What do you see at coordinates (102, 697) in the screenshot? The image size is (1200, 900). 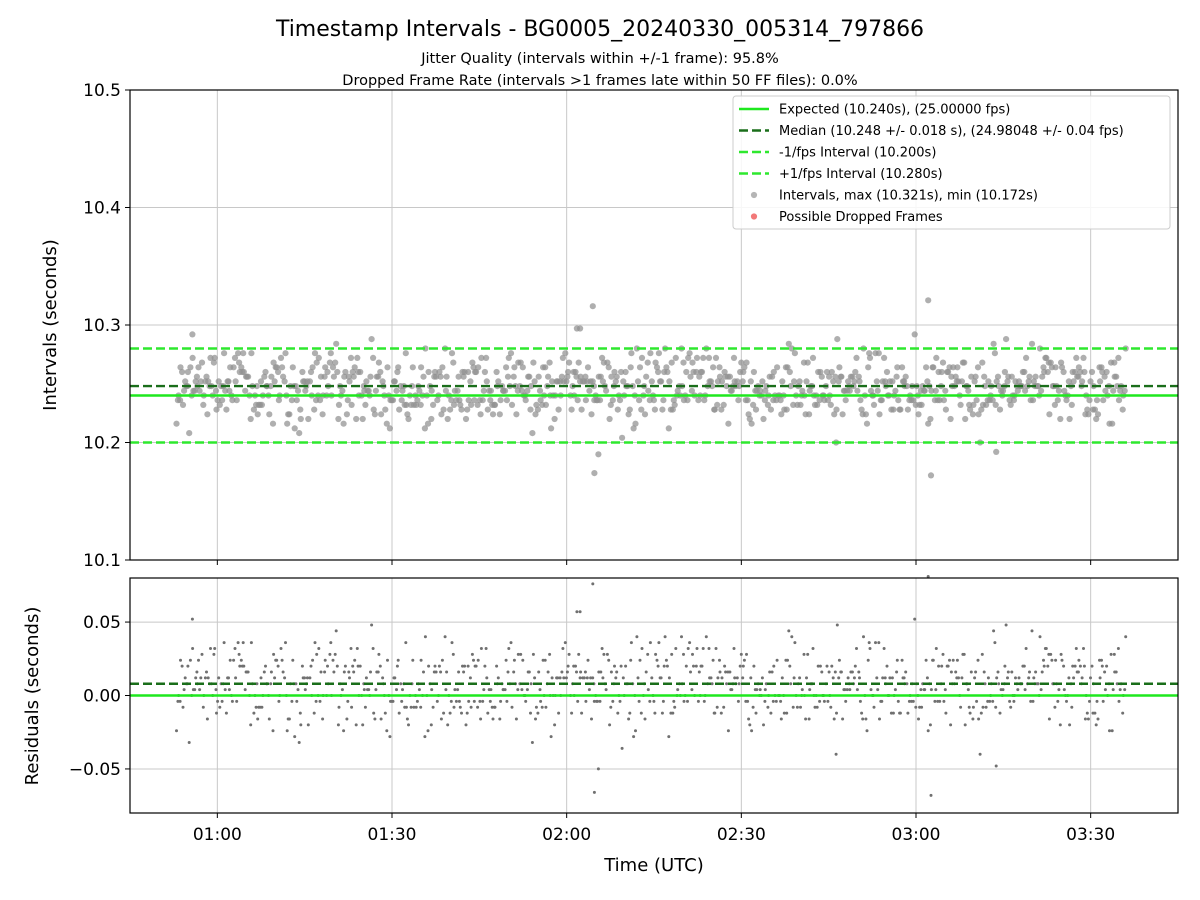 I see `y-tick-label: 0.00` at bounding box center [102, 697].